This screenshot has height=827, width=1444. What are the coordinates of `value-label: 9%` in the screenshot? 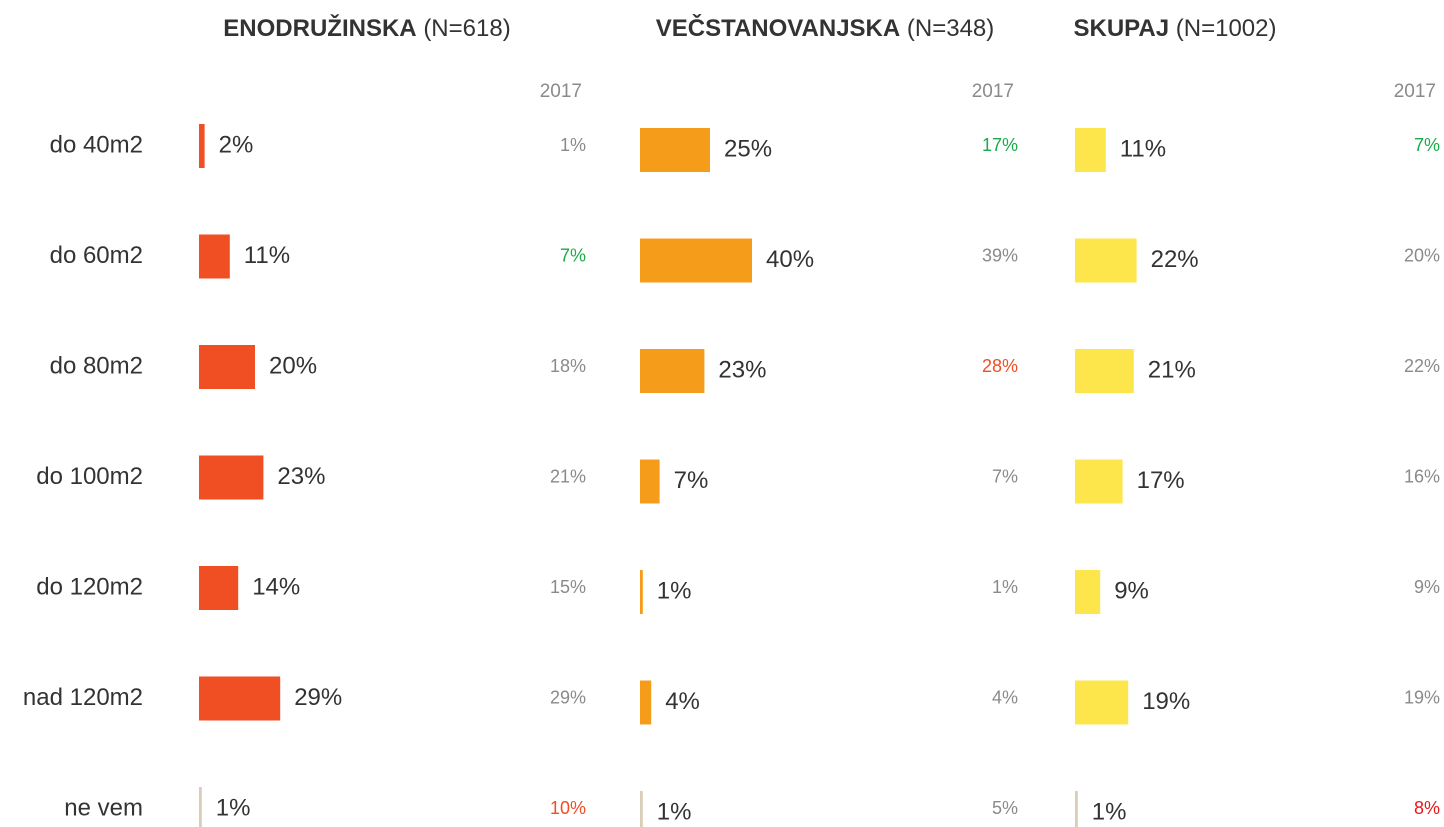 It's located at (1131, 590).